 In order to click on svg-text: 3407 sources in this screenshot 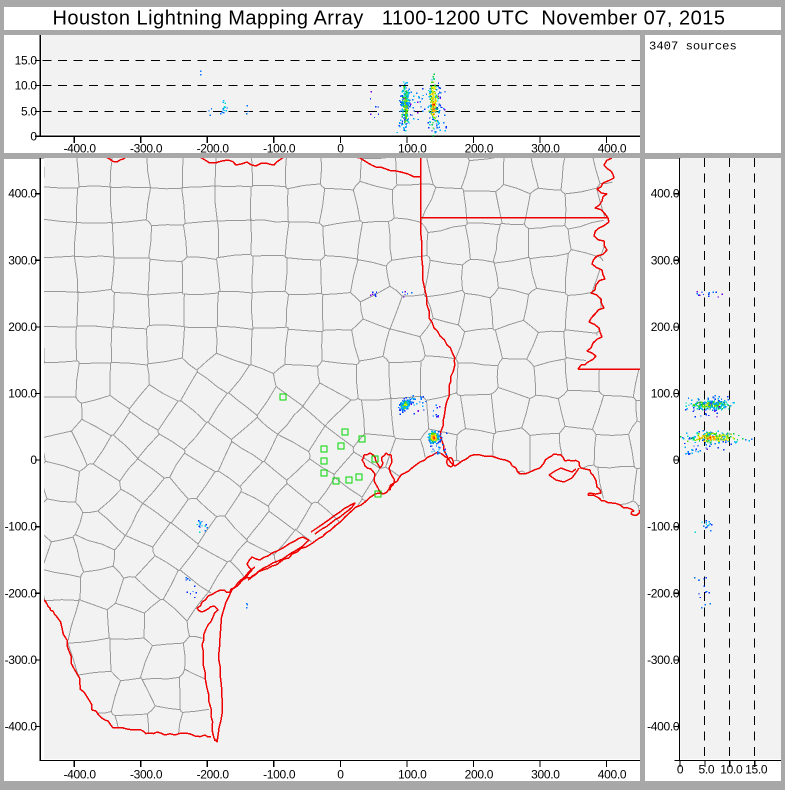, I will do `click(693, 47)`.